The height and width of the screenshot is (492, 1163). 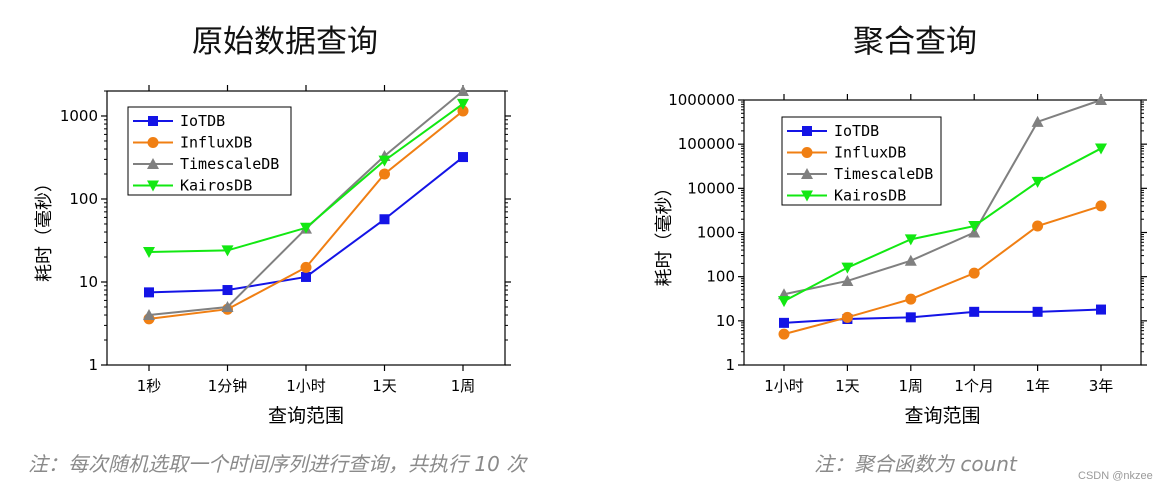 I want to click on raw-legend-item-iotdb: IoTDB, so click(x=179, y=121).